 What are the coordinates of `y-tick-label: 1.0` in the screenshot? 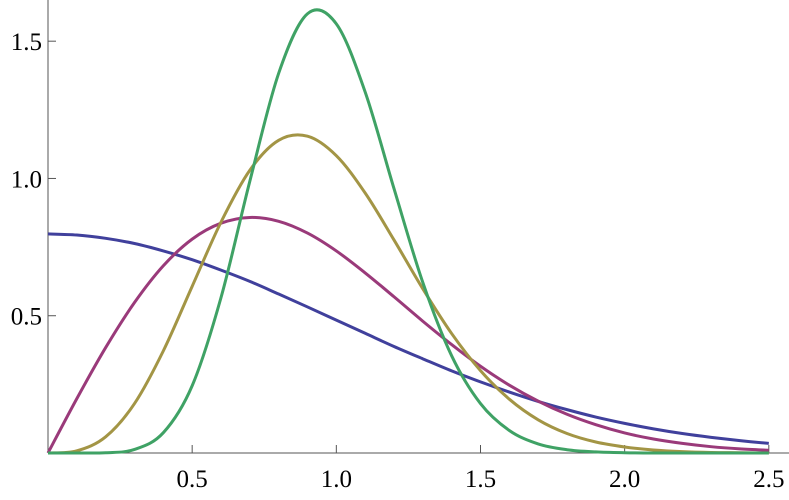 It's located at (26, 179).